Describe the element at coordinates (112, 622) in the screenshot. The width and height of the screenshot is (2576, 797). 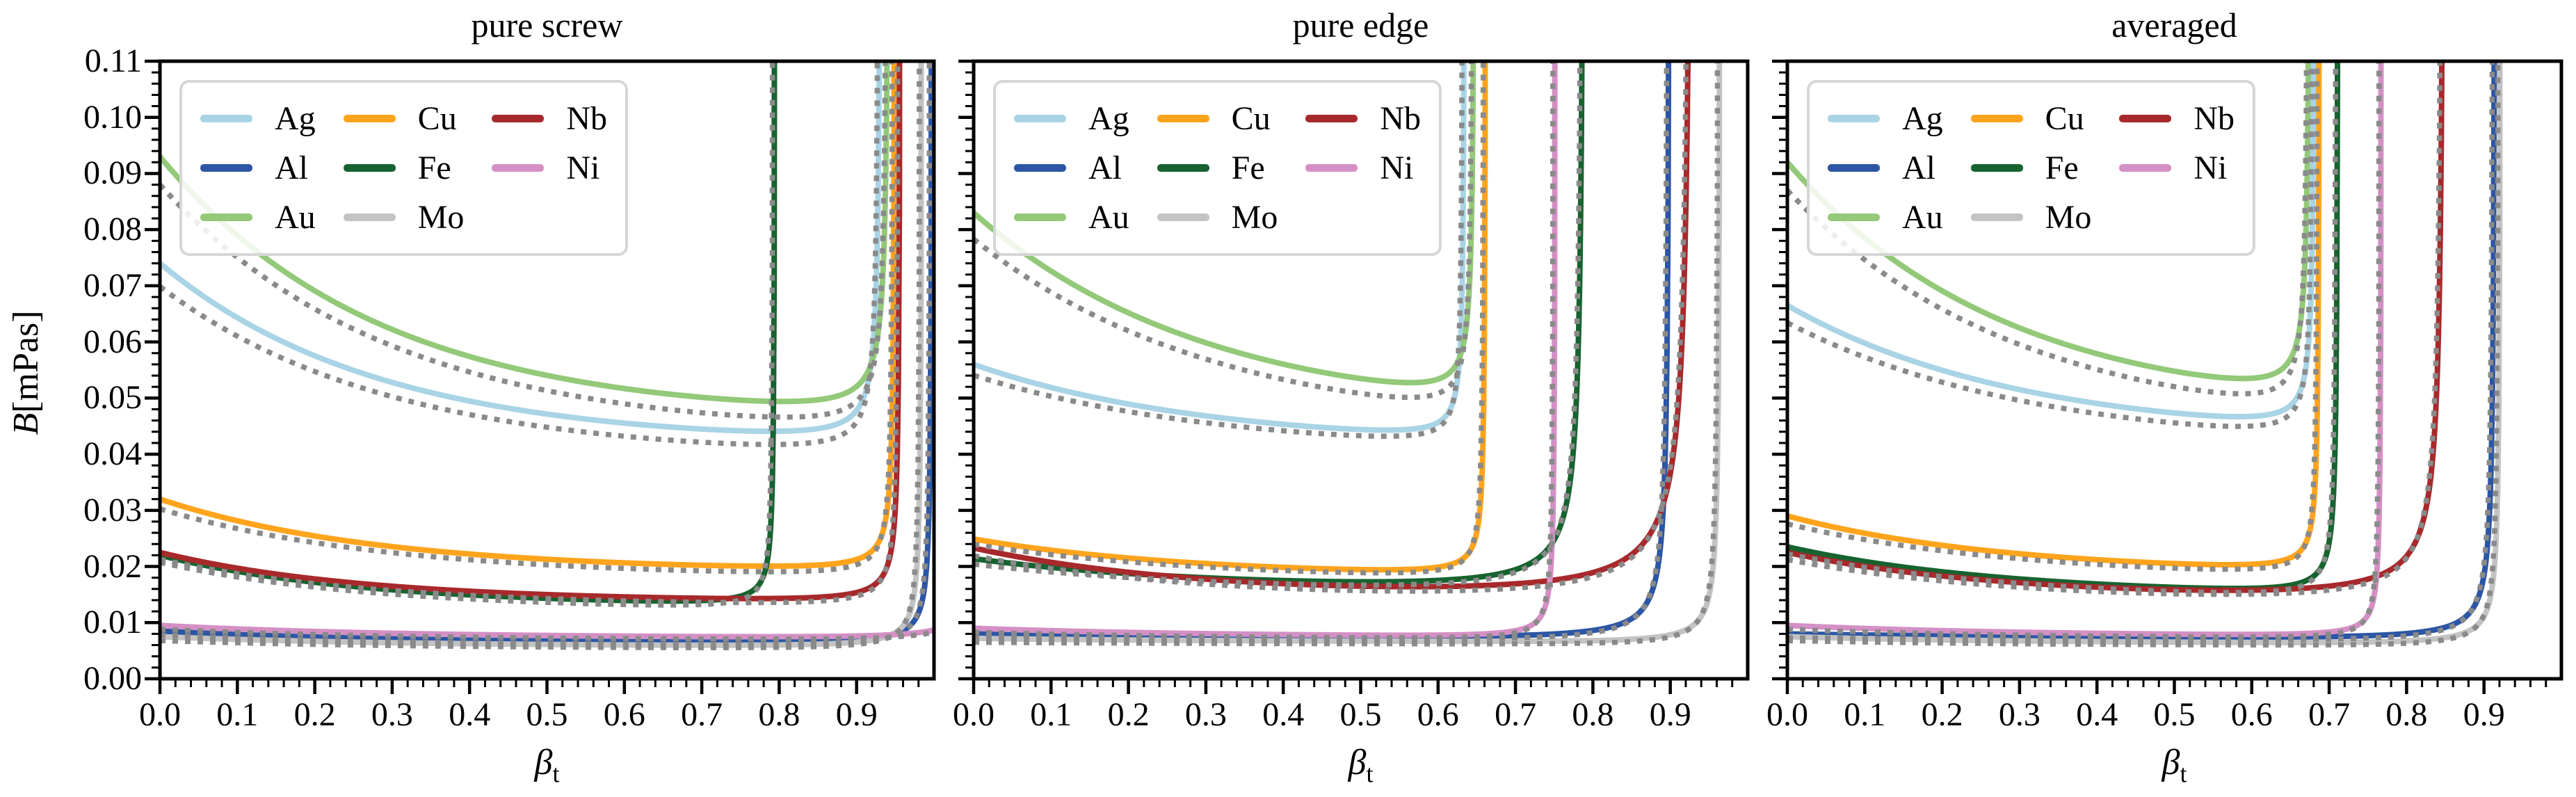
I see `y-tick-label: 0.01` at that location.